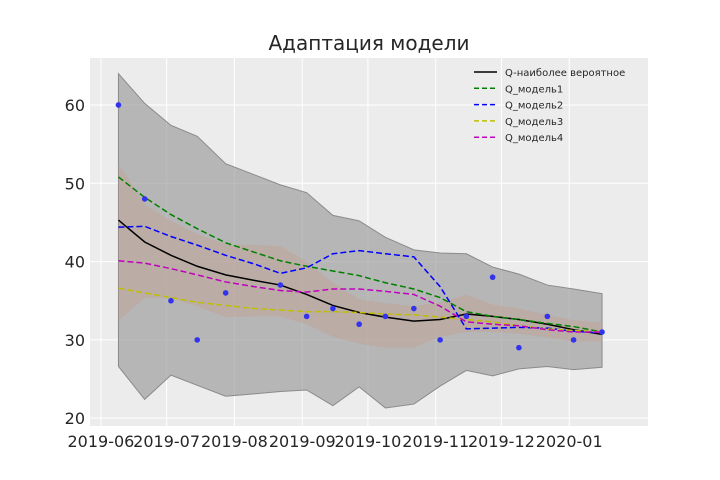 This screenshot has width=720, height=480. Describe the element at coordinates (534, 122) in the screenshot. I see `legend-label: Q_модель3` at that location.